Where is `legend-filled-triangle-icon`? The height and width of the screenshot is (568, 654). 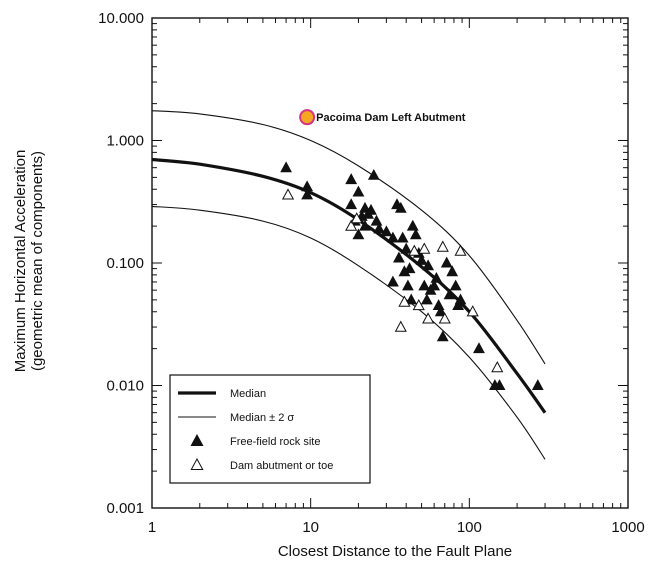 legend-filled-triangle-icon is located at coordinates (197, 439).